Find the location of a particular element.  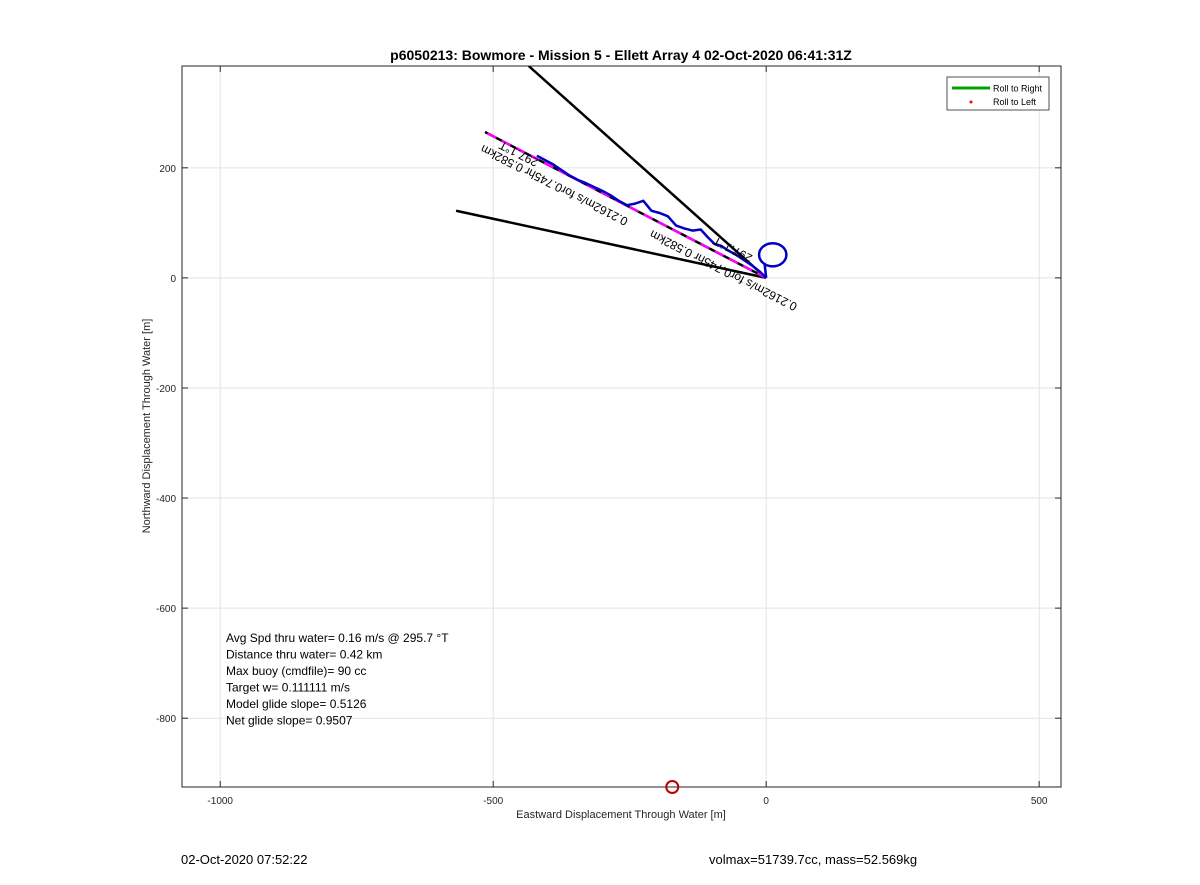

stats-line: Distance thru water= 0.42 km is located at coordinates (304, 655).